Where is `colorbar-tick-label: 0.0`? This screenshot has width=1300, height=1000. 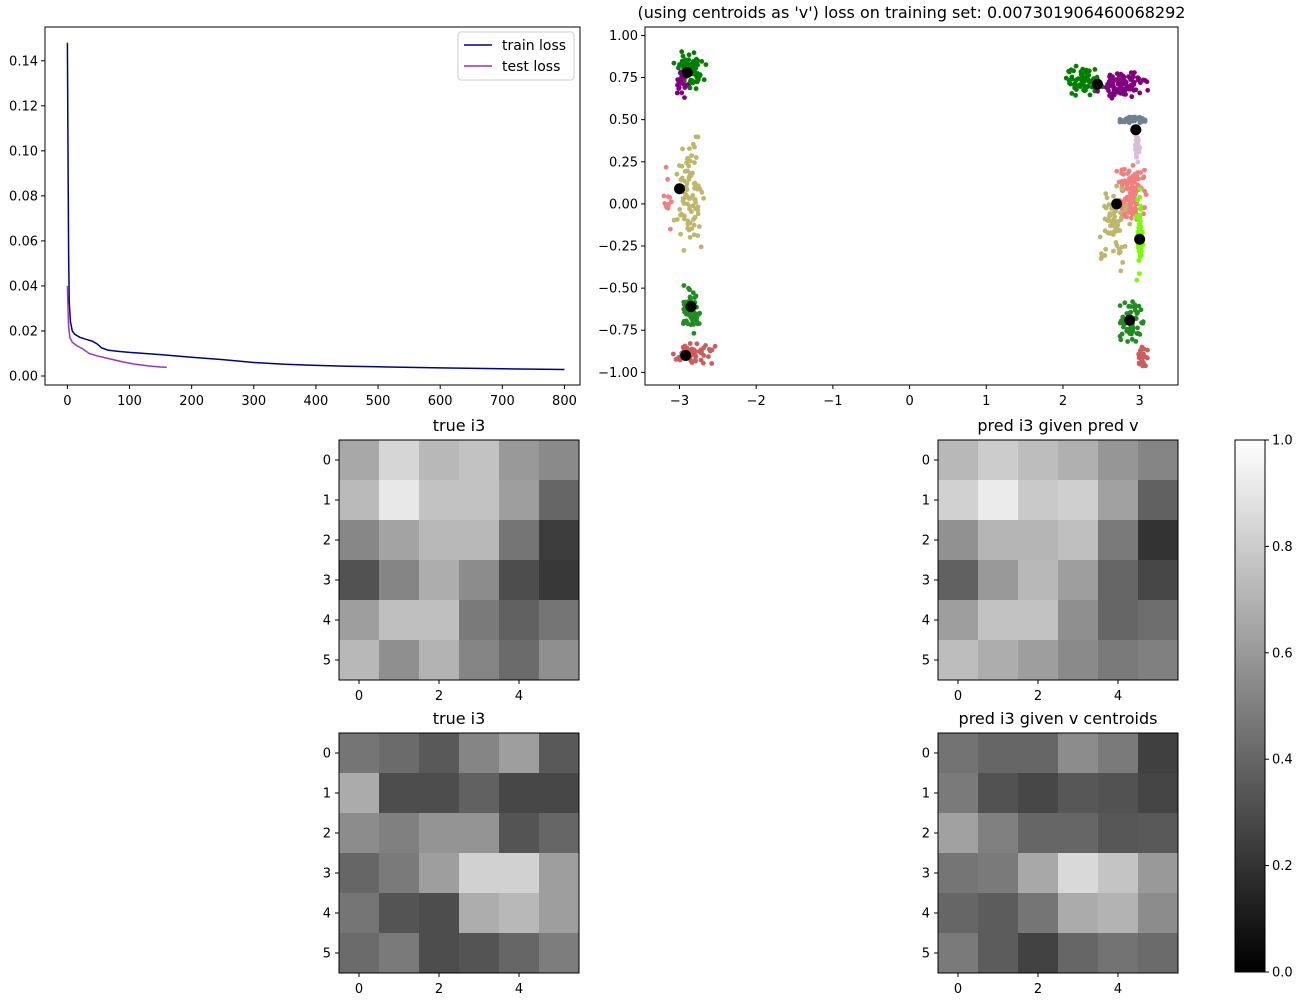 colorbar-tick-label: 0.0 is located at coordinates (1282, 973).